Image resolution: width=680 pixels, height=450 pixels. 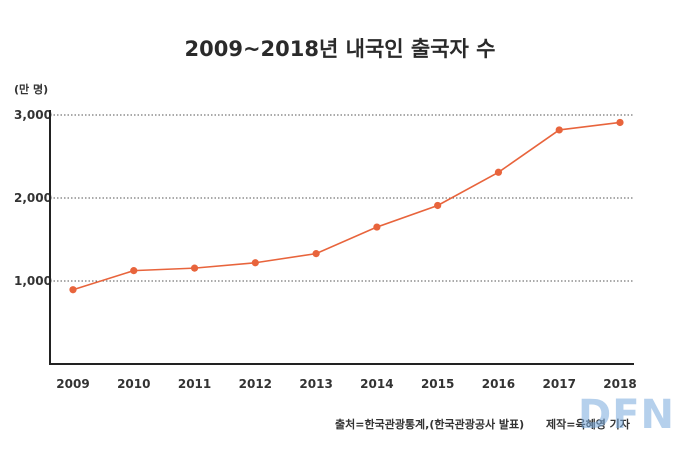 I want to click on x-tick-labels: 2009 2010 2011 2012 2013 2014 2015 2016 2017 2018, so click(x=346, y=384).